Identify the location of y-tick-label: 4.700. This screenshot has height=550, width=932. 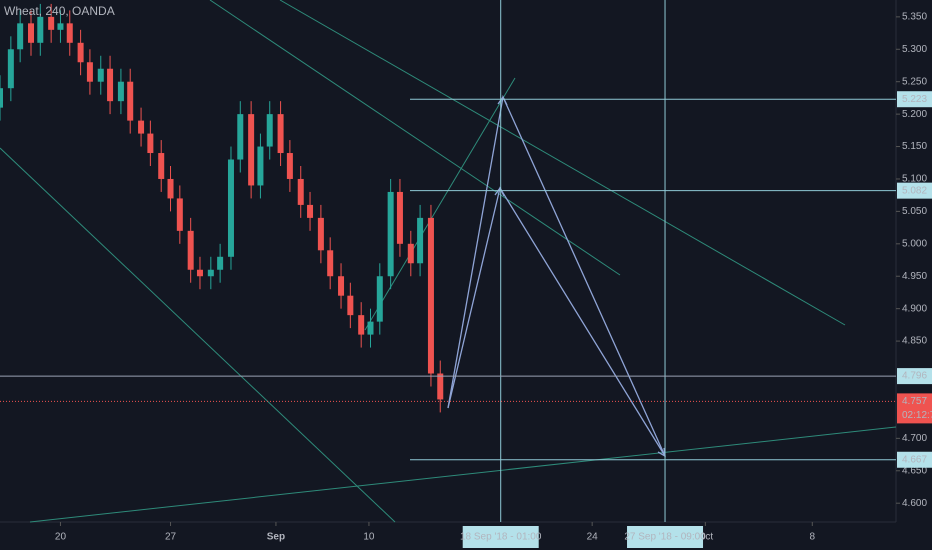
(914, 438).